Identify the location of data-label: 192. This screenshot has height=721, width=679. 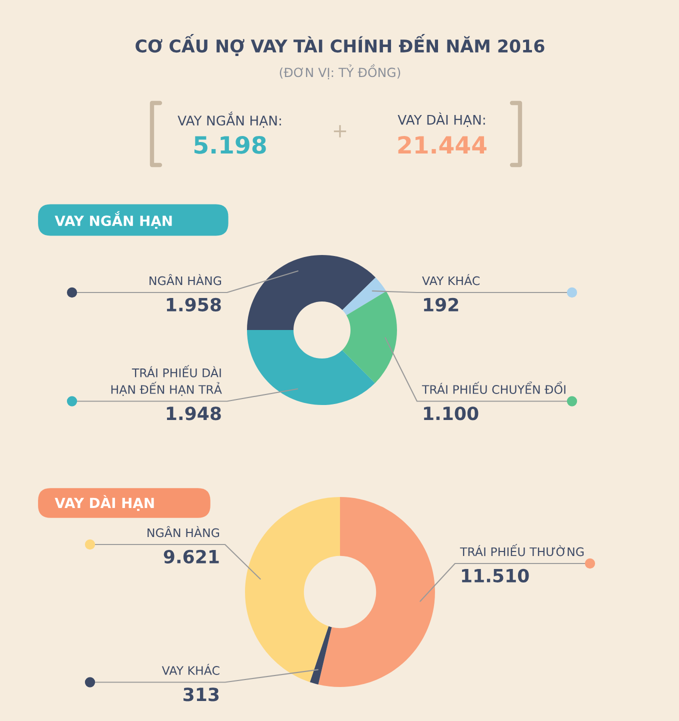
(441, 305).